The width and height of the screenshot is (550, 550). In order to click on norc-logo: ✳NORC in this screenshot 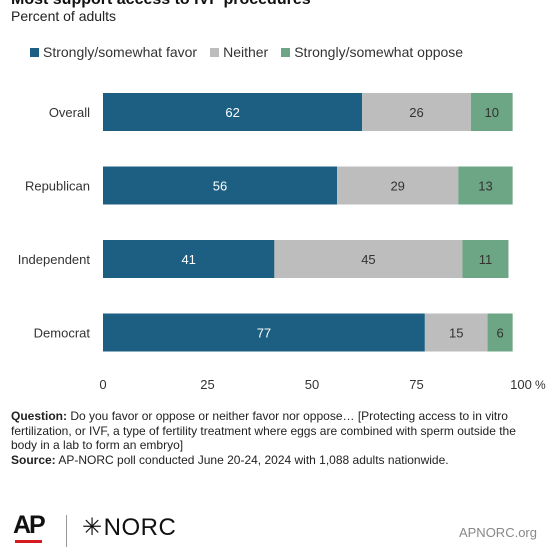, I will do `click(129, 527)`.